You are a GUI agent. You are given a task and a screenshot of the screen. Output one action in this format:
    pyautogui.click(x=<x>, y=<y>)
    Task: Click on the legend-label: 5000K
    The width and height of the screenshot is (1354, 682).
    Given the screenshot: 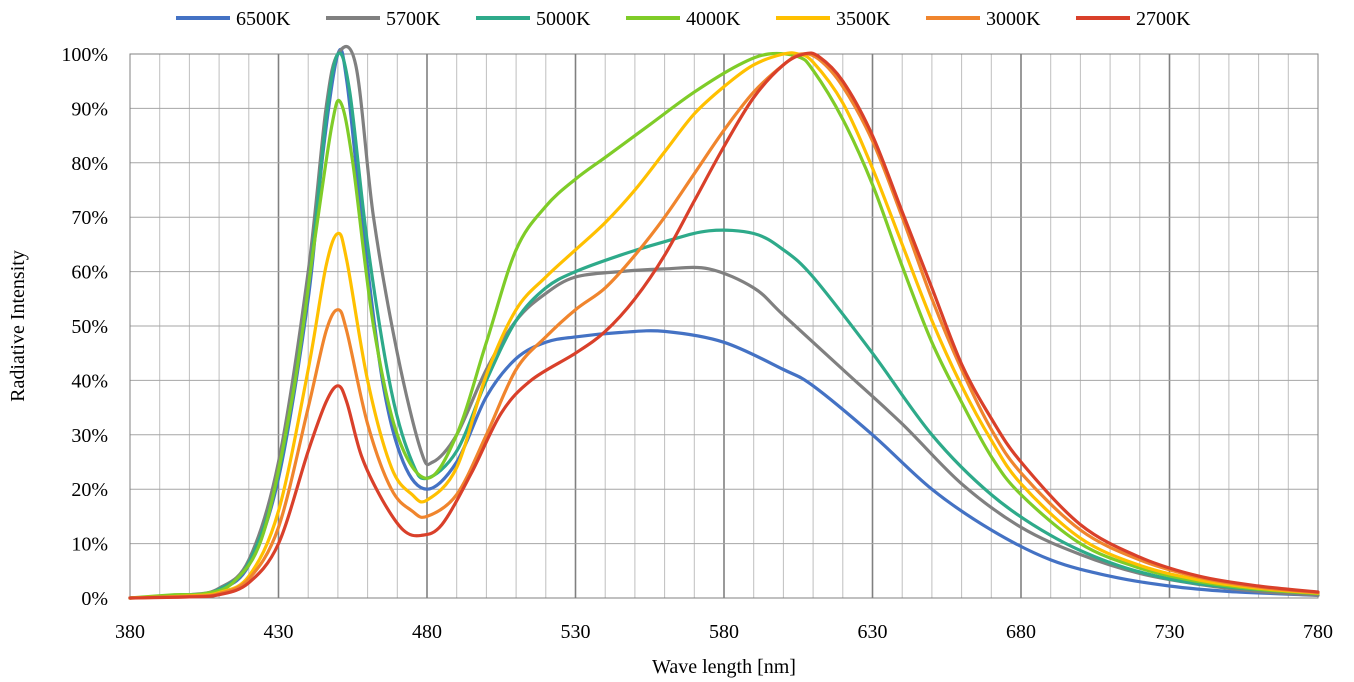 What is the action you would take?
    pyautogui.click(x=563, y=19)
    